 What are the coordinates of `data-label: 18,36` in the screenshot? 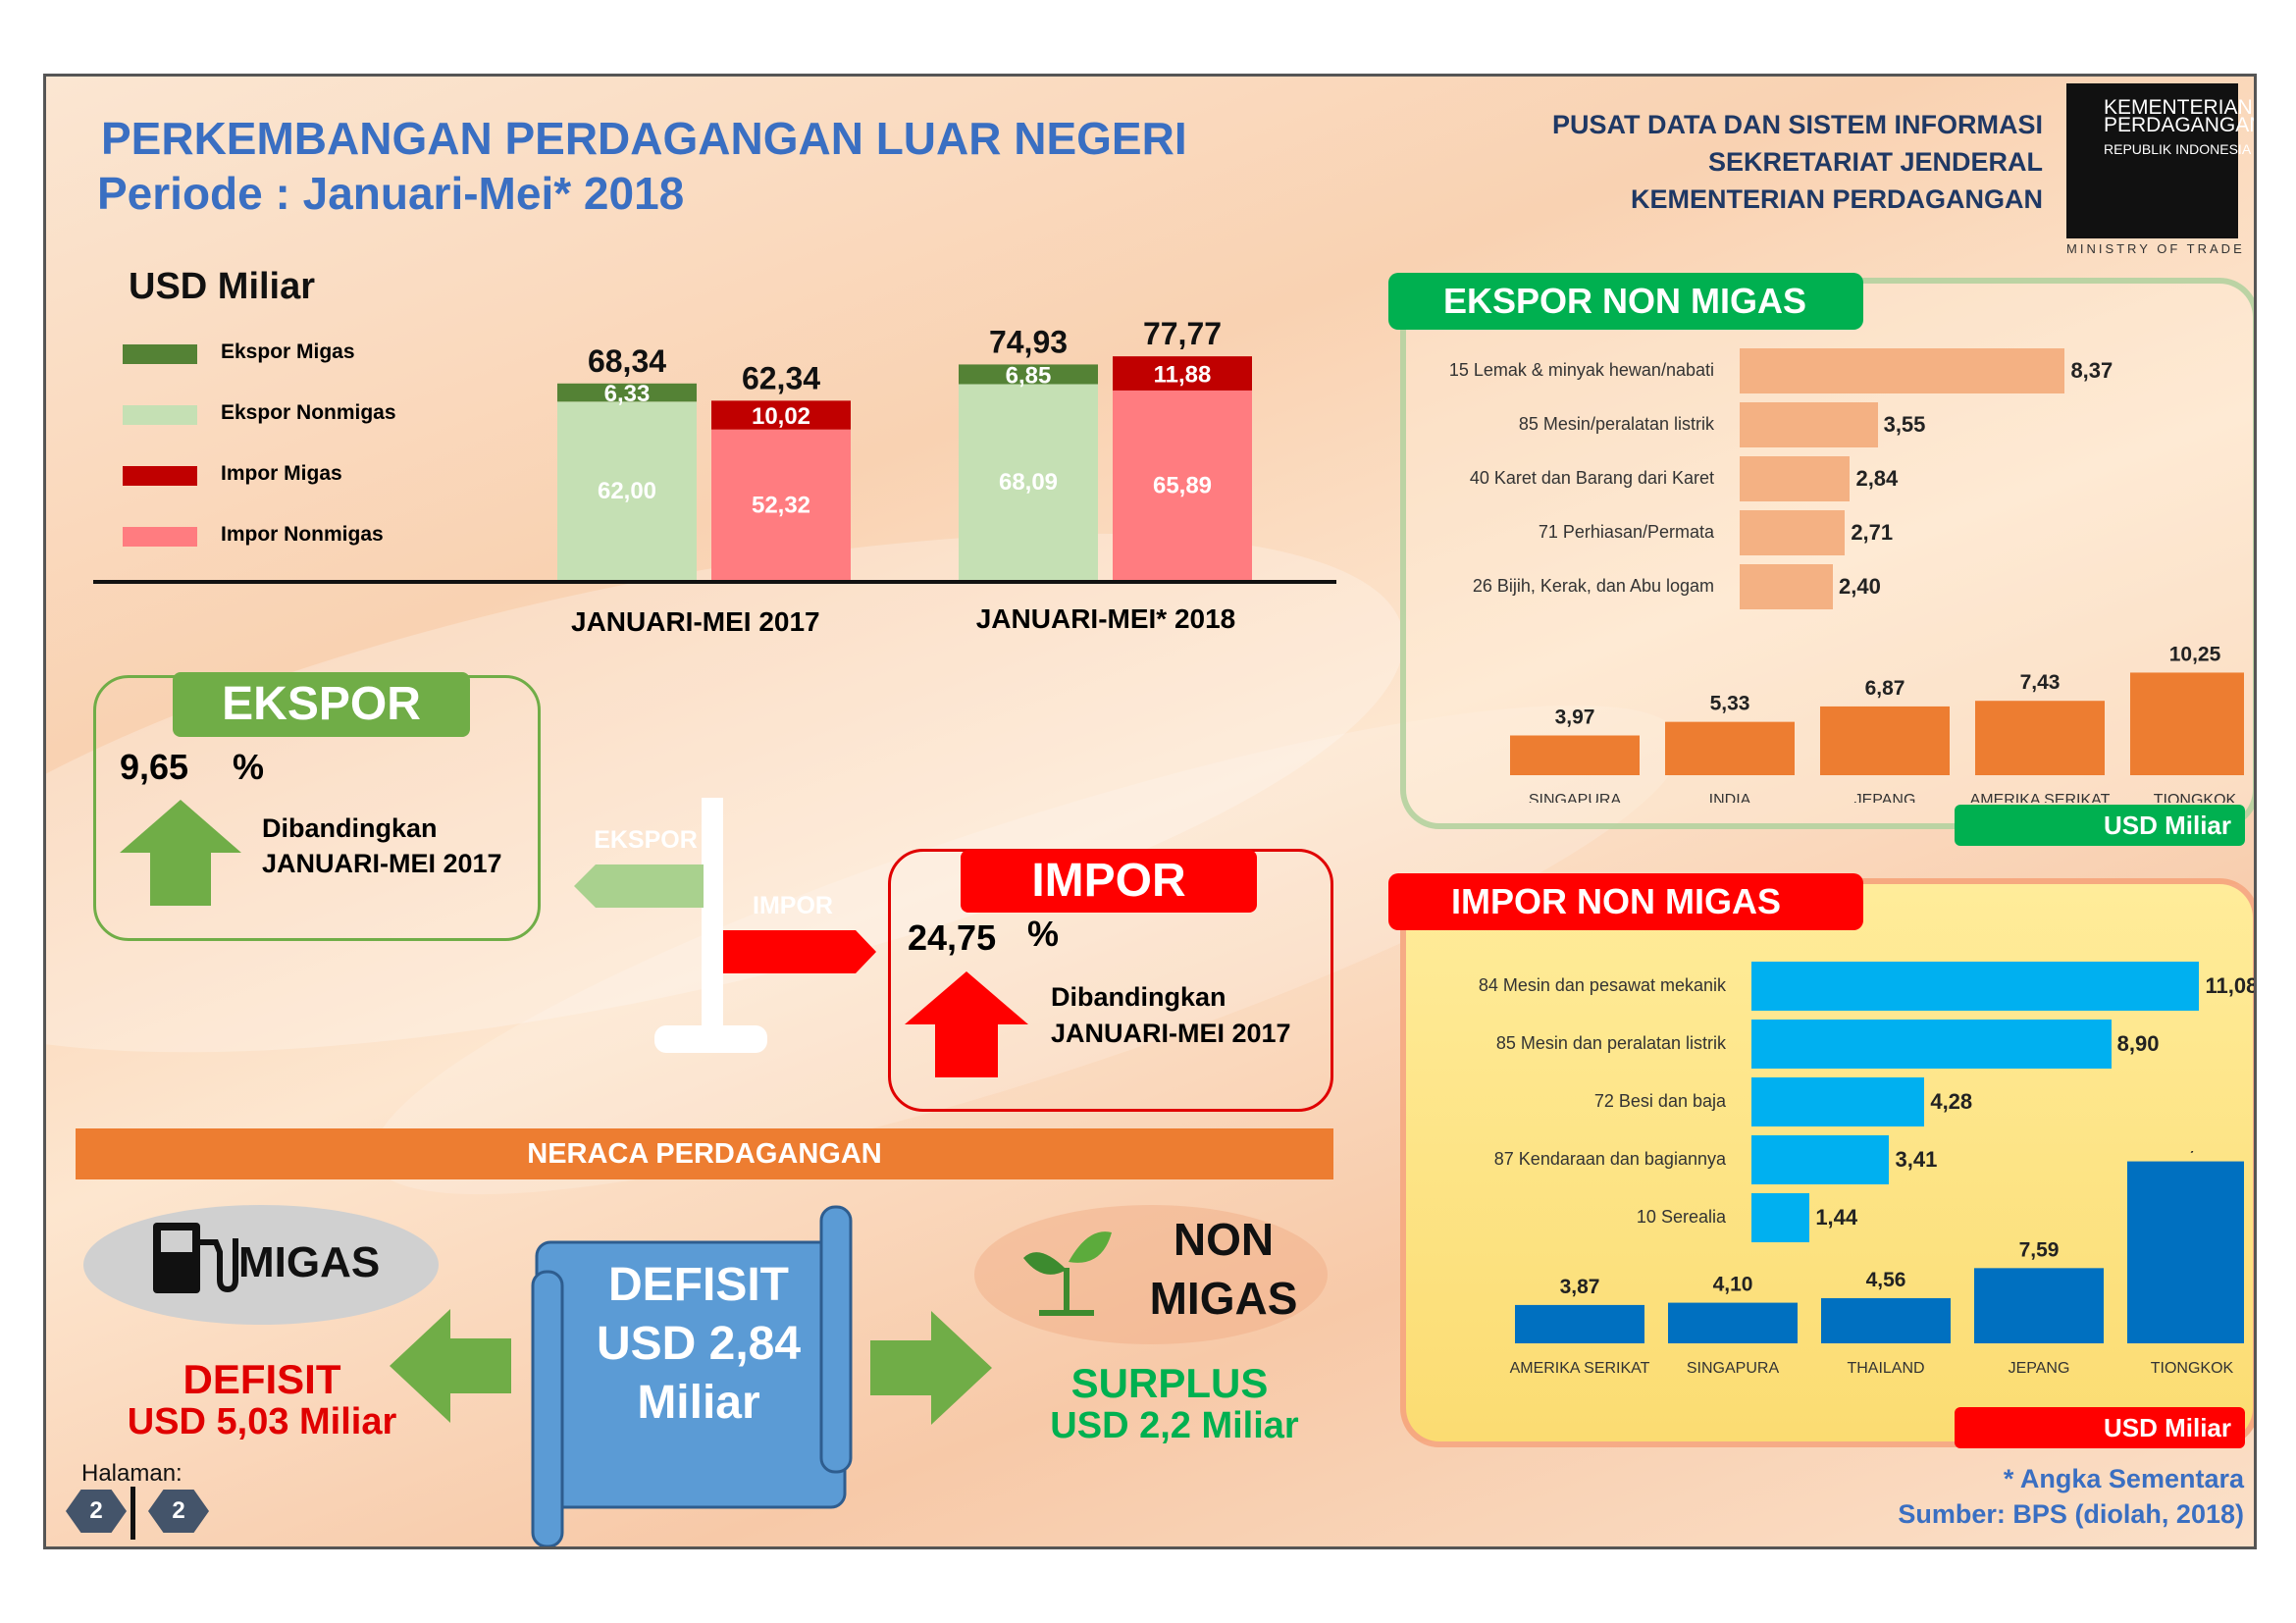 It's located at (2192, 1153).